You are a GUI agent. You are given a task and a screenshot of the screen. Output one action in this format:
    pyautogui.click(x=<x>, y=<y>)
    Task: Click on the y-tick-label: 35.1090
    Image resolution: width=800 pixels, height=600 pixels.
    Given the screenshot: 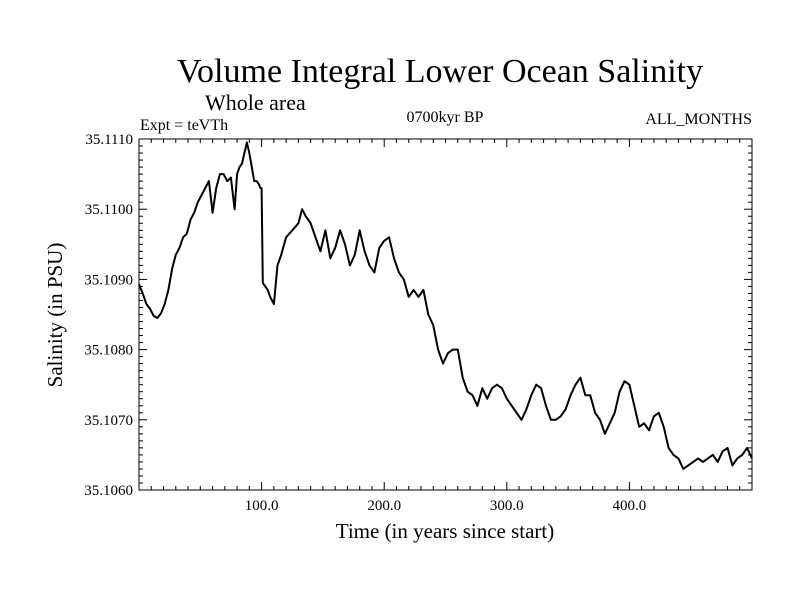 What is the action you would take?
    pyautogui.click(x=108, y=280)
    